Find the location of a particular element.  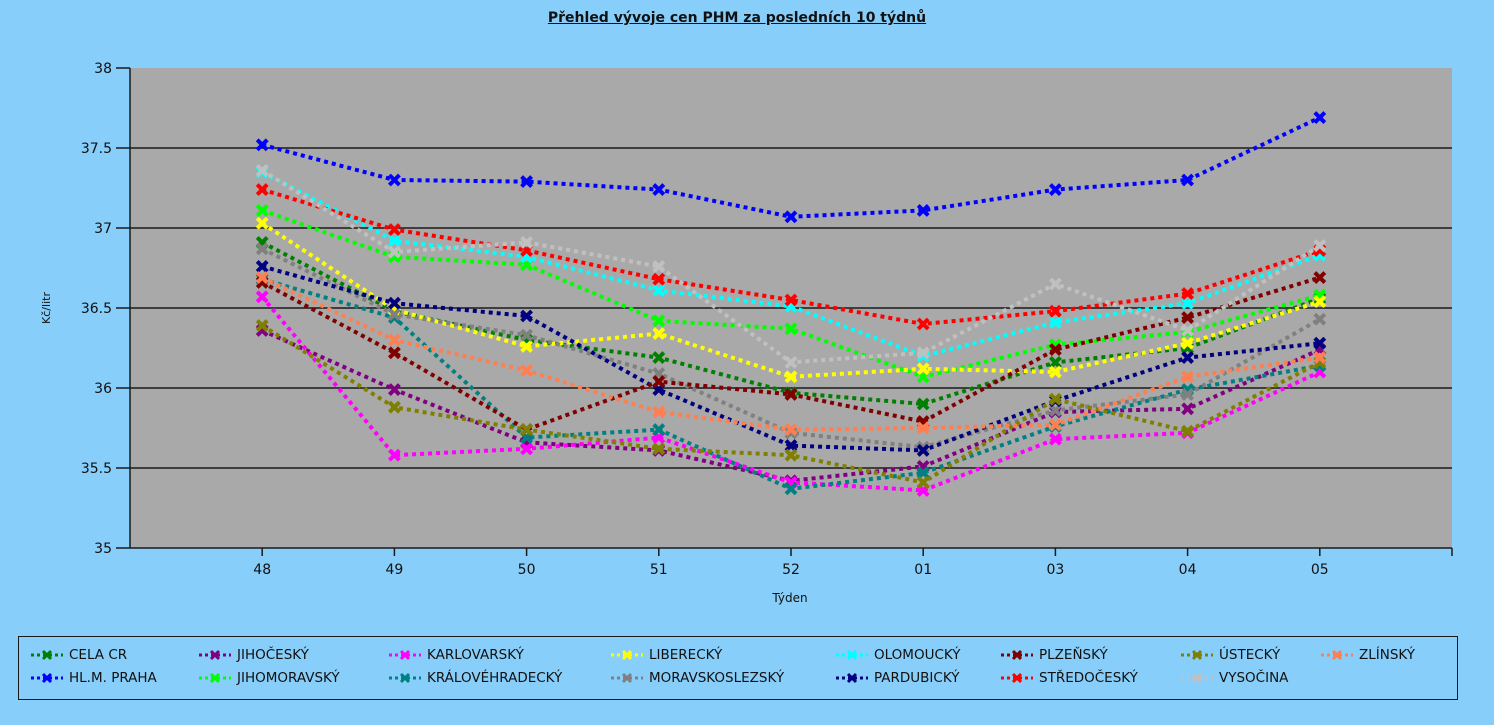

legend-label: ÚSTECKÝ is located at coordinates (1250, 655).